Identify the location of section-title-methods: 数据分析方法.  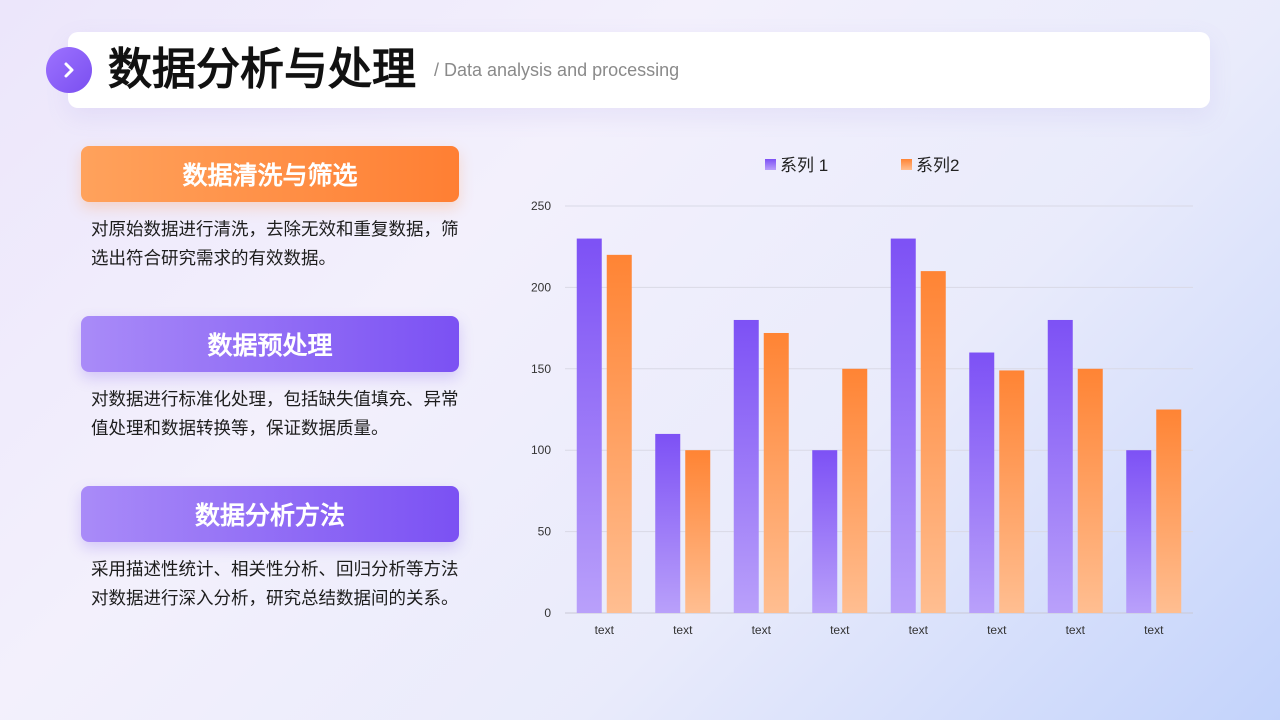
(270, 514).